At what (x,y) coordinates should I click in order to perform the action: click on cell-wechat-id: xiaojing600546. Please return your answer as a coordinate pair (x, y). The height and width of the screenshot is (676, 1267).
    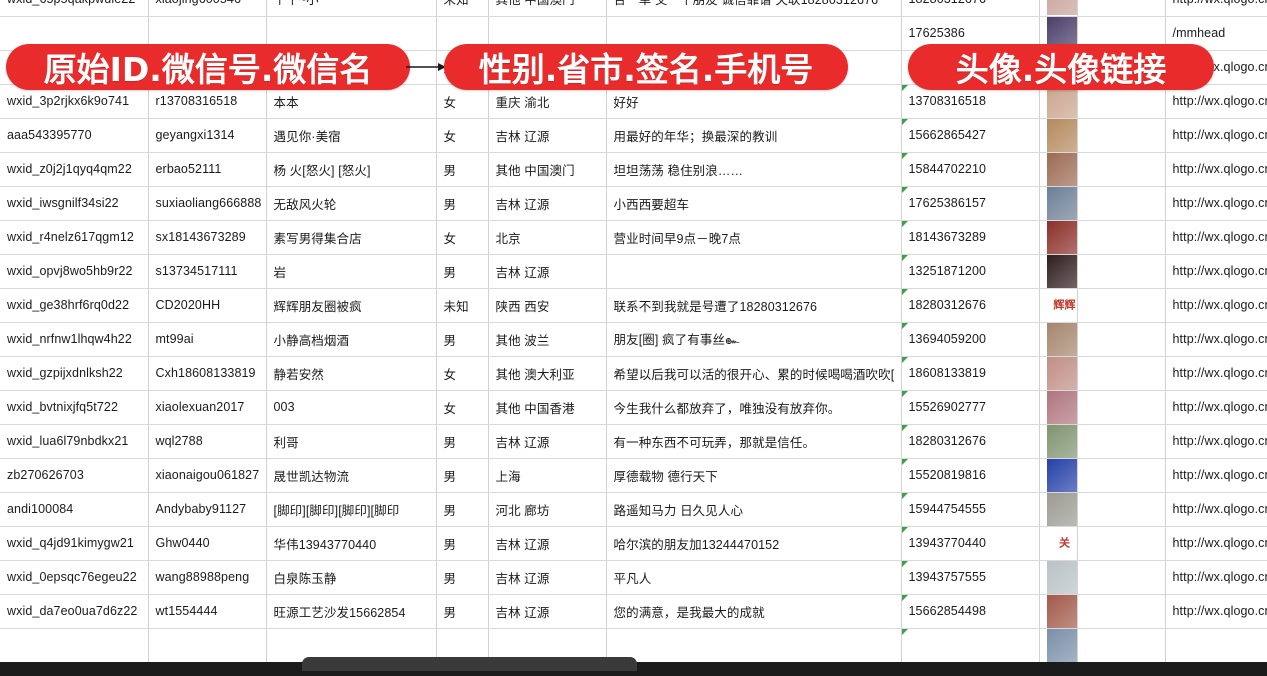
    Looking at the image, I should click on (207, 8).